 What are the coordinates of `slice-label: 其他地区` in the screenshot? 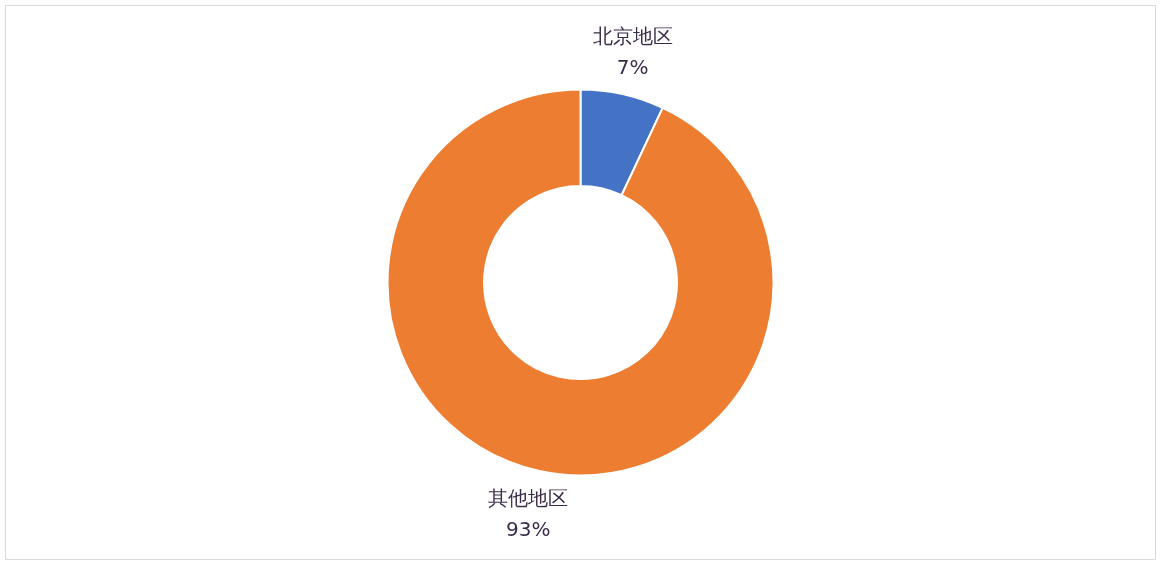 It's located at (528, 498).